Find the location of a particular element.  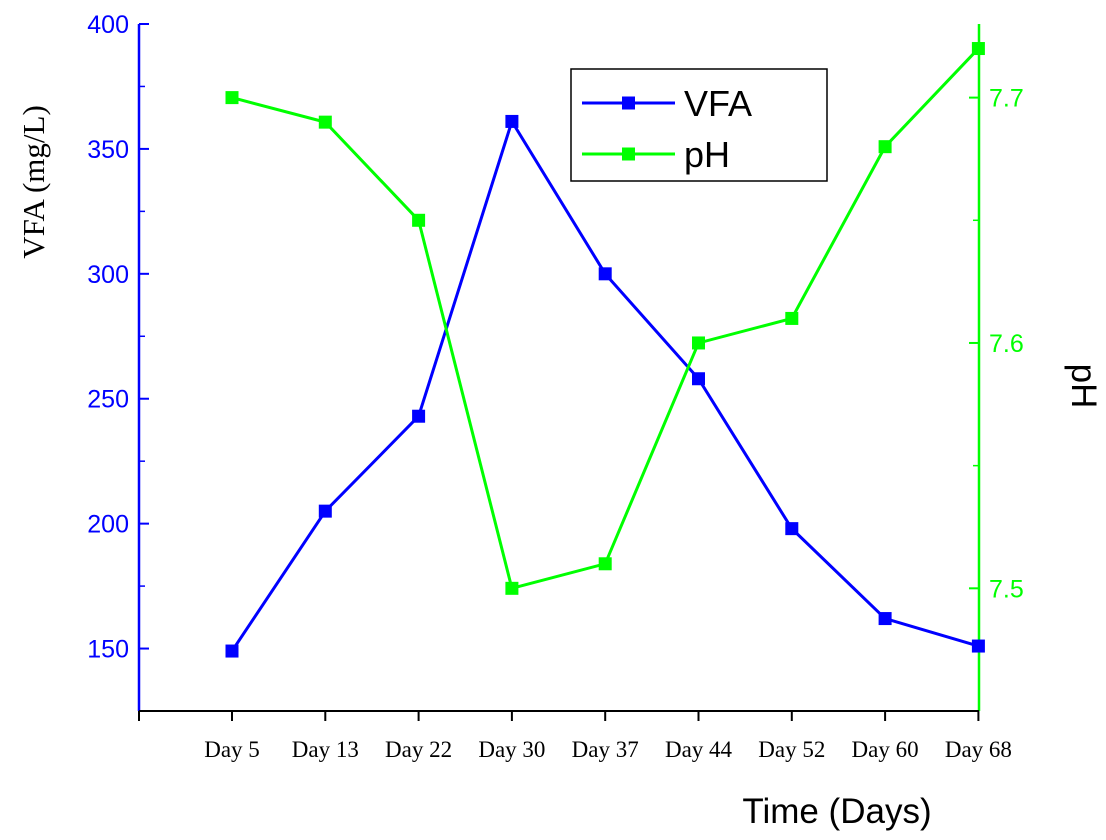

x-tick-label: Day 22 is located at coordinates (418, 749).